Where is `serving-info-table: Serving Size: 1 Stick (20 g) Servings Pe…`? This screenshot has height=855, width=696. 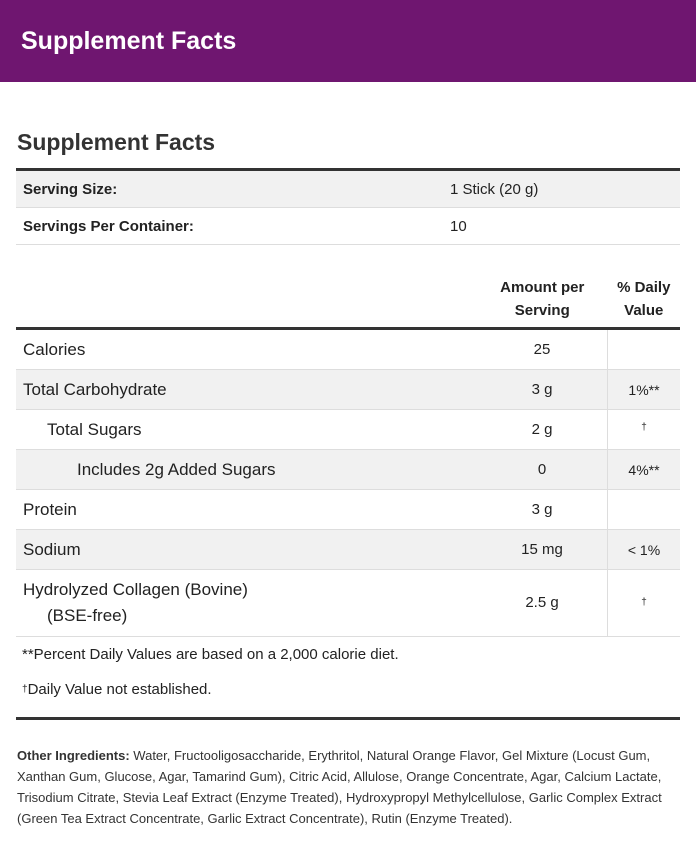 serving-info-table: Serving Size: 1 Stick (20 g) Servings Pe… is located at coordinates (348, 206).